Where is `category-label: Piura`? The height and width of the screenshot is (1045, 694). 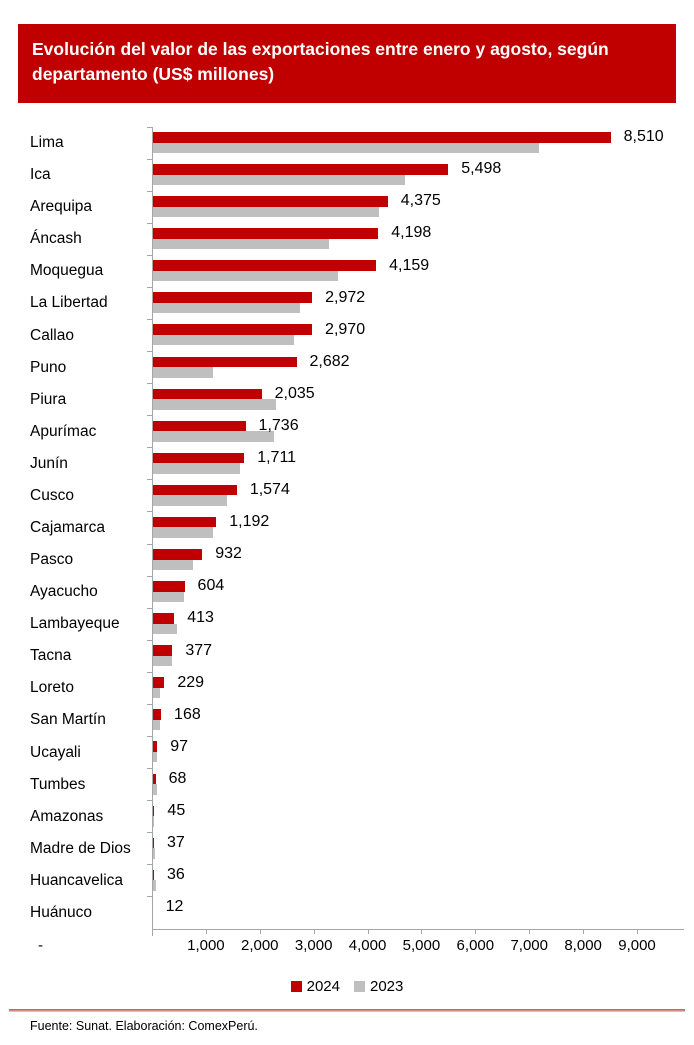
category-label: Piura is located at coordinates (48, 399).